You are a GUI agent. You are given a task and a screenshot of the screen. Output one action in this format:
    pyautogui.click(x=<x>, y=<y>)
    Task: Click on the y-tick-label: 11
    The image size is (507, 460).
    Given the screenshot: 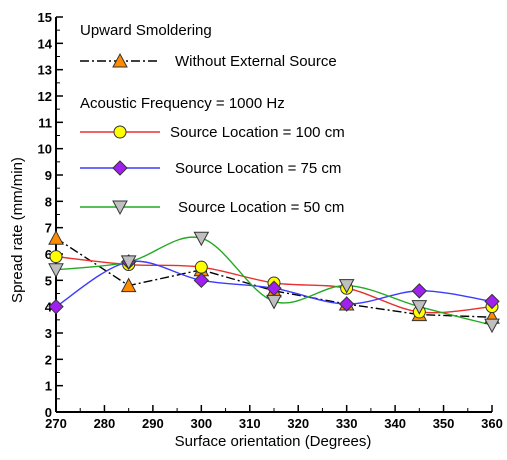 What is the action you would take?
    pyautogui.click(x=45, y=122)
    